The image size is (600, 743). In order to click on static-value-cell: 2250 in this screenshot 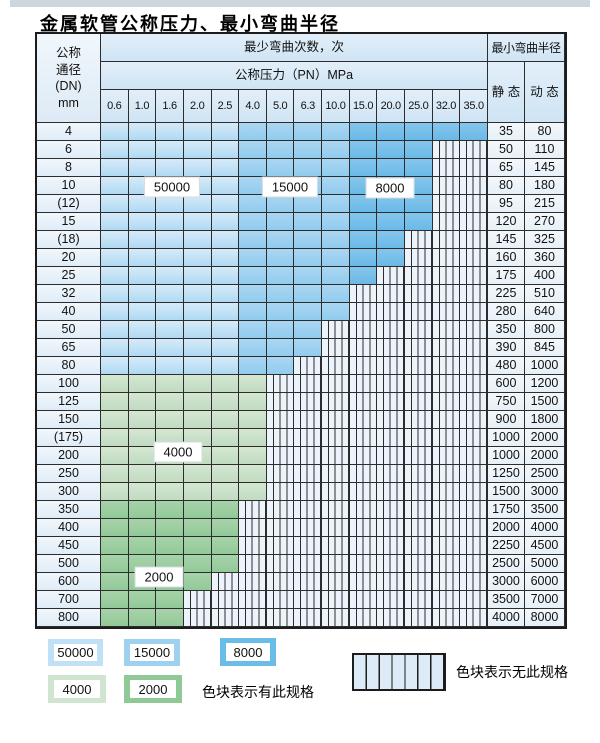, I will do `click(506, 546)`.